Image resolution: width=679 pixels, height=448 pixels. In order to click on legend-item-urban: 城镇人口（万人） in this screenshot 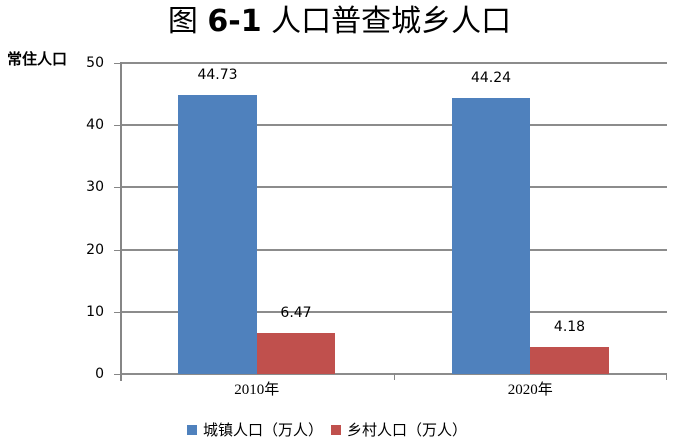, I will do `click(255, 430)`.